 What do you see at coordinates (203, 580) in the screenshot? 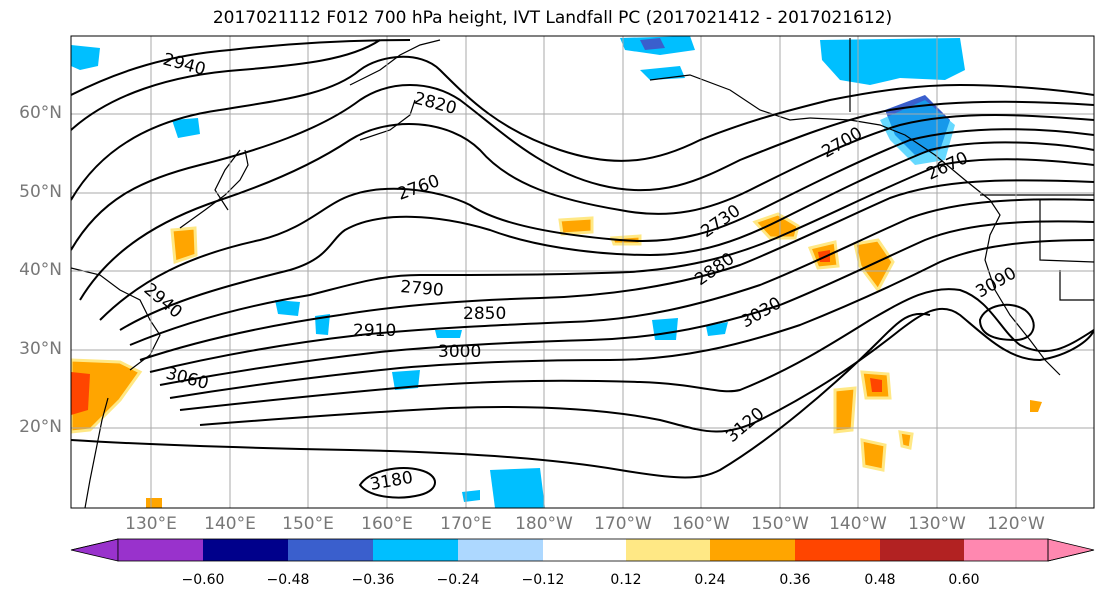
I see `colorbar-tick-label: −0.60` at bounding box center [203, 580].